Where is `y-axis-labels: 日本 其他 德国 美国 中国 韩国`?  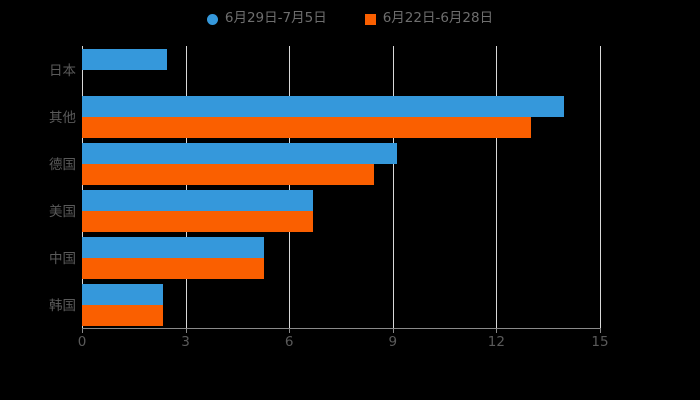
y-axis-labels: 日本 其他 德国 美国 中国 韩国 is located at coordinates (38, 187).